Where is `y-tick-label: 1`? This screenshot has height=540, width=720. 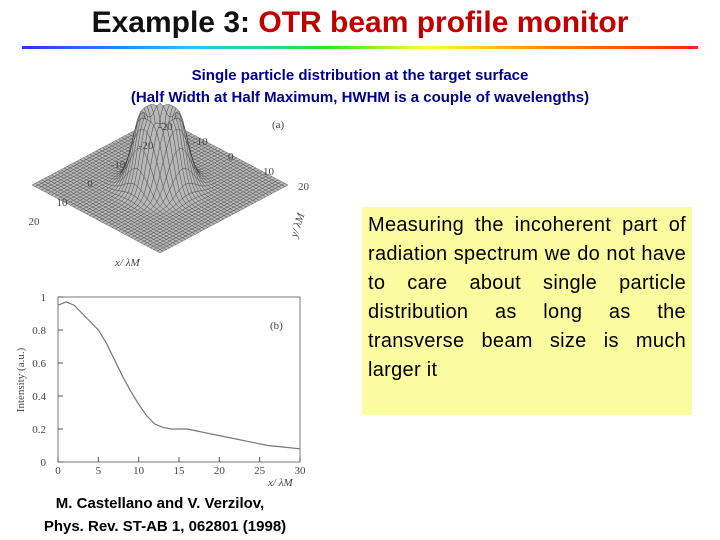
y-tick-label: 1 is located at coordinates (44, 298).